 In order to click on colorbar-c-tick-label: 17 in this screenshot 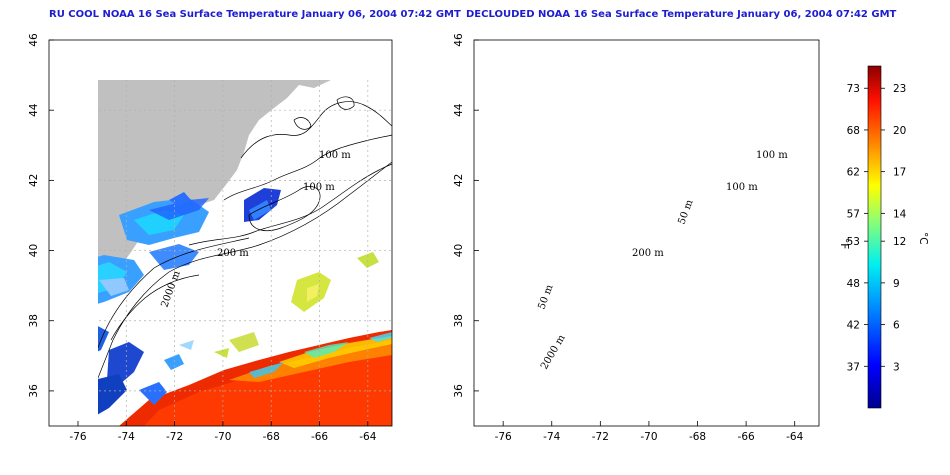, I will do `click(899, 173)`.